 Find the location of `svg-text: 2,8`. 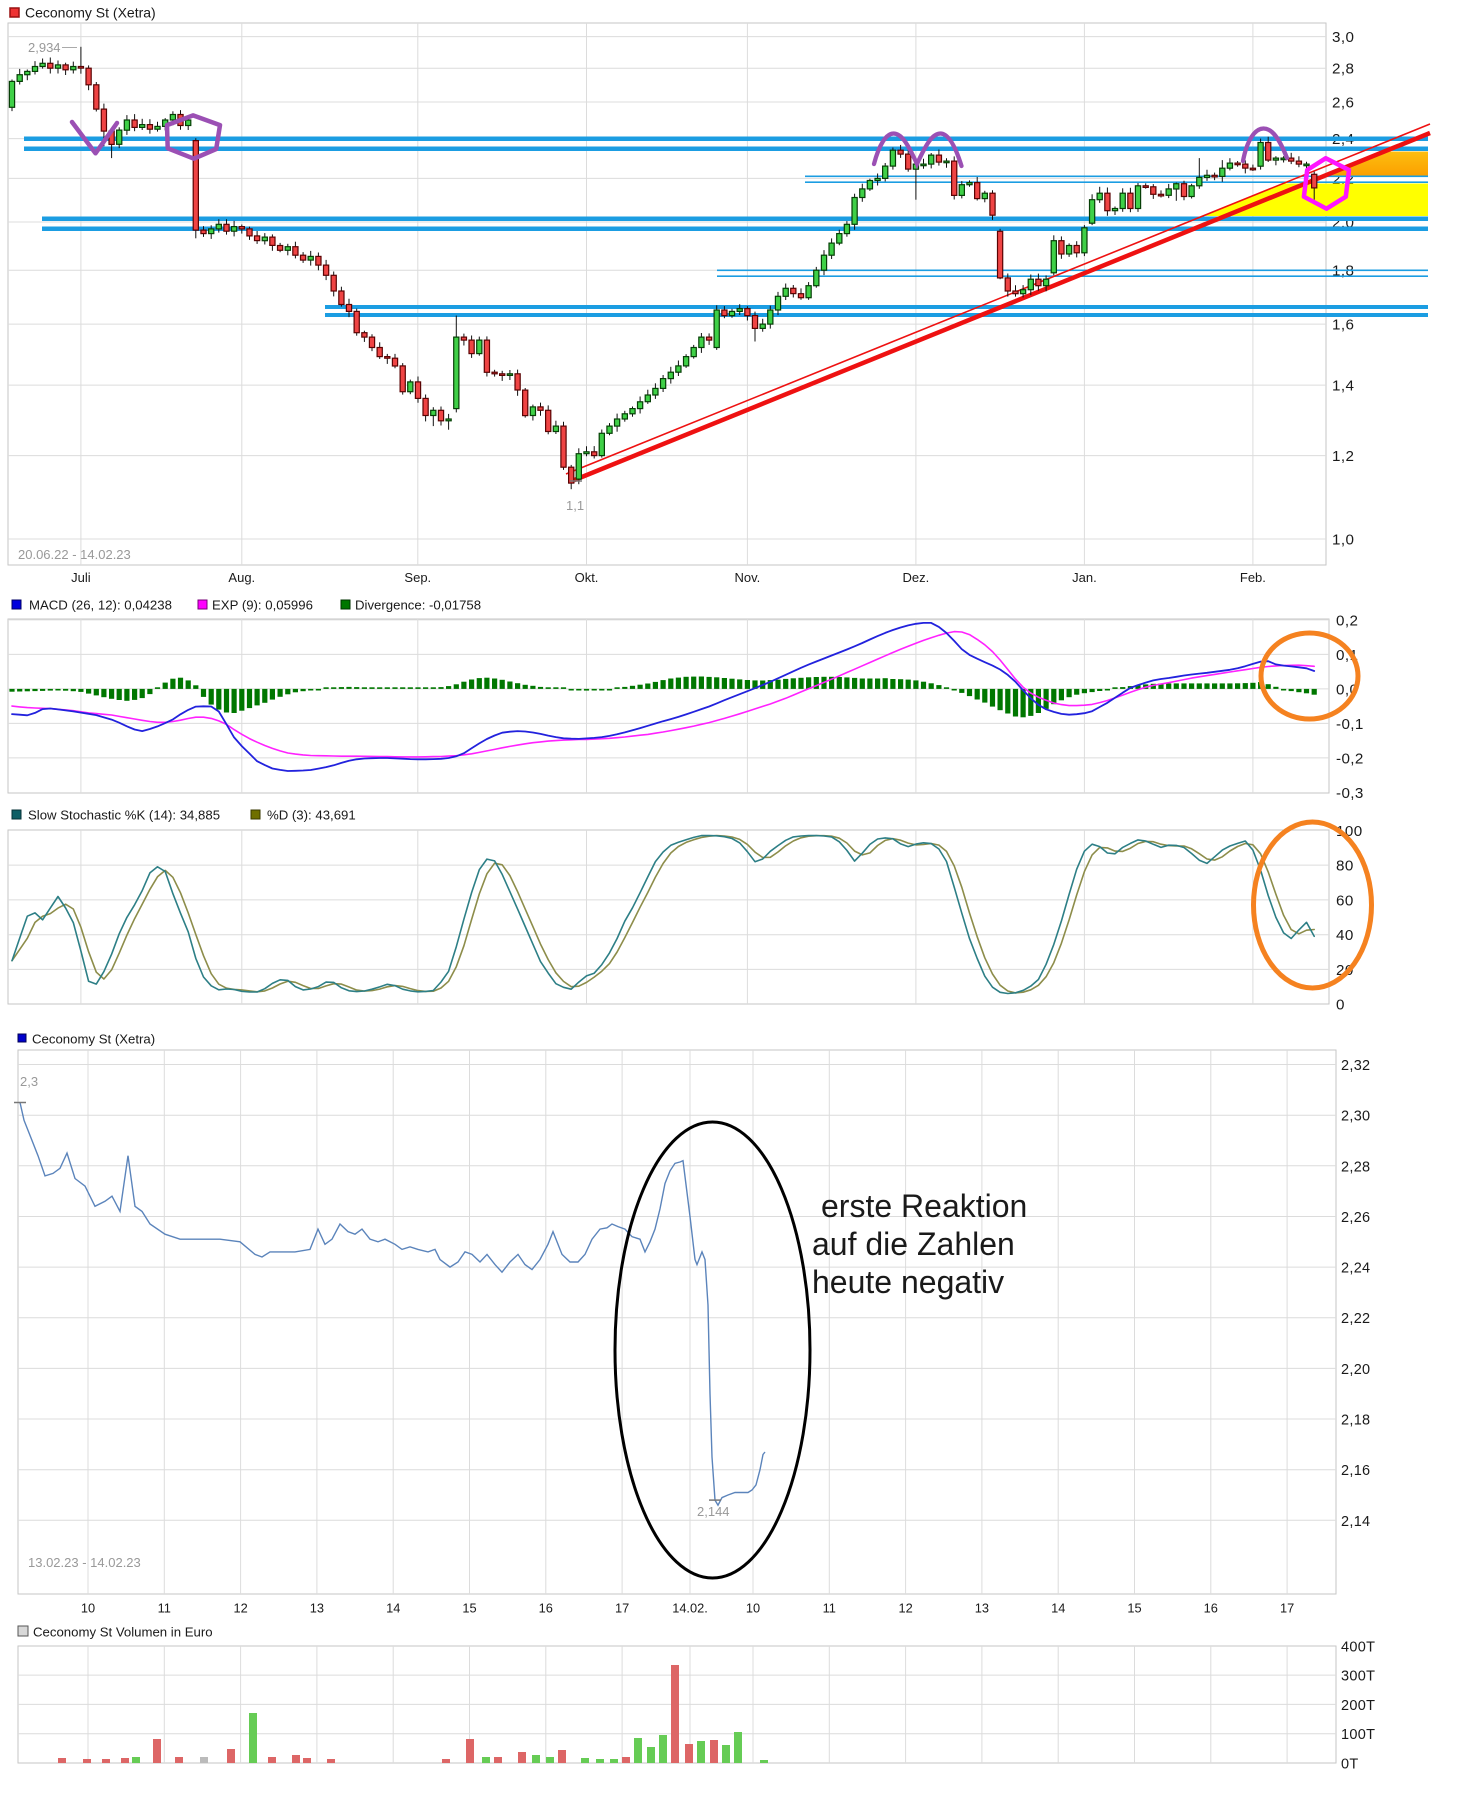

svg-text: 2,8 is located at coordinates (1343, 69).